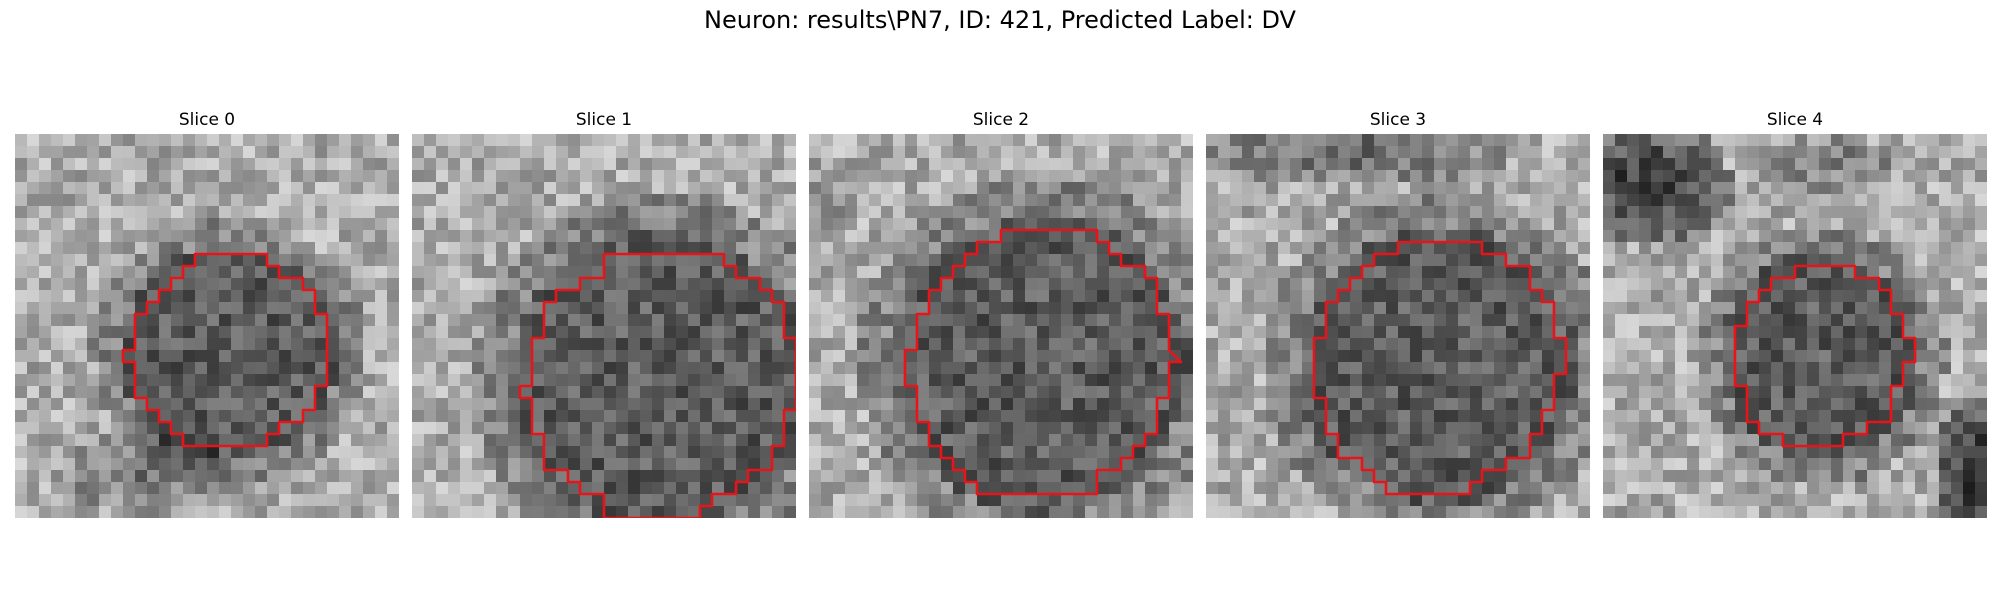 The image size is (2000, 600). What do you see at coordinates (1398, 120) in the screenshot?
I see `slice-title: Slice 3` at bounding box center [1398, 120].